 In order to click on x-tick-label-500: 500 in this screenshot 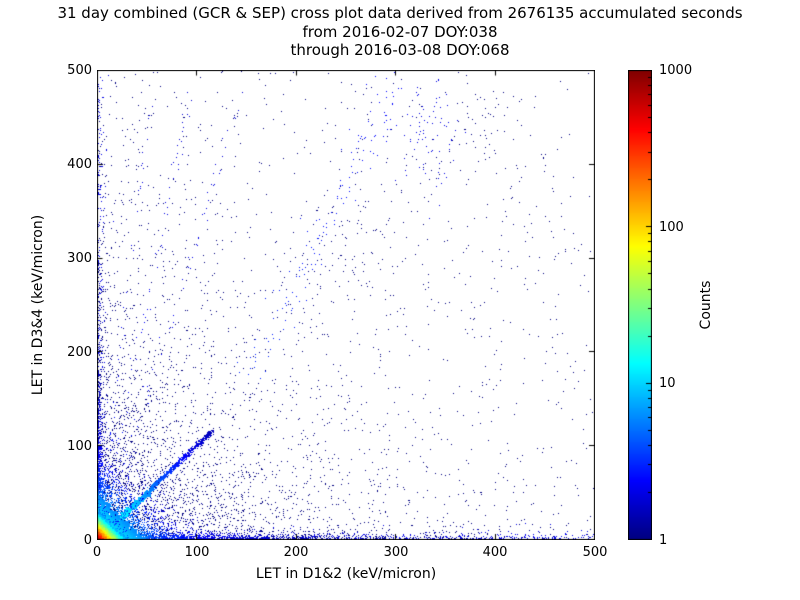, I will do `click(595, 552)`.